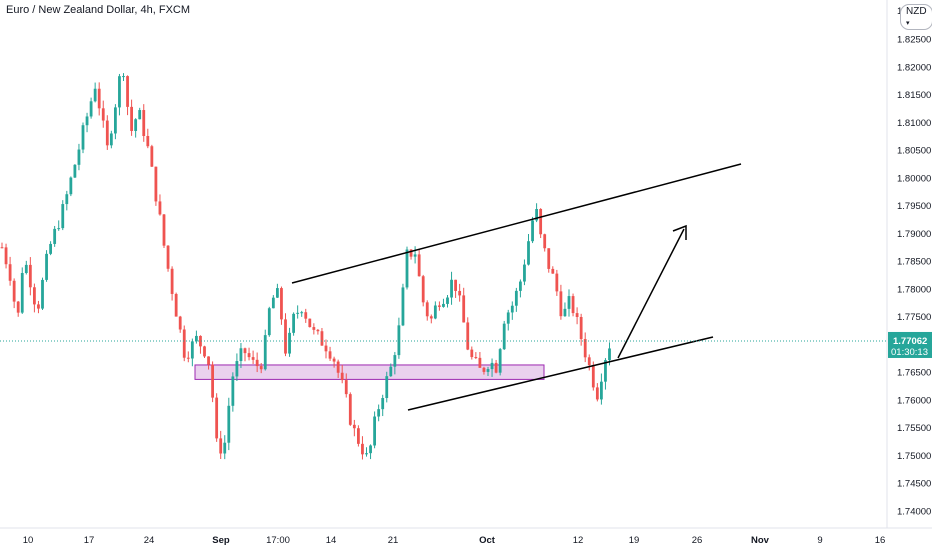  What do you see at coordinates (914, 95) in the screenshot?
I see `price-tick-label: 1.81500` at bounding box center [914, 95].